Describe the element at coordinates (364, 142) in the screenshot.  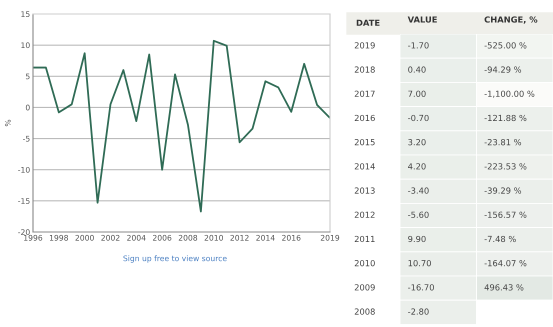
I see `y-tick-label: 2015` at that location.